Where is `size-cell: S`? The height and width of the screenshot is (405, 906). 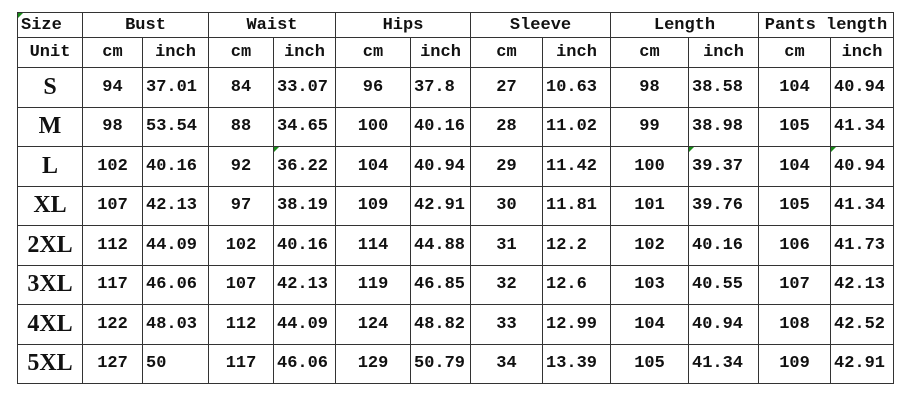 size-cell: S is located at coordinates (50, 87).